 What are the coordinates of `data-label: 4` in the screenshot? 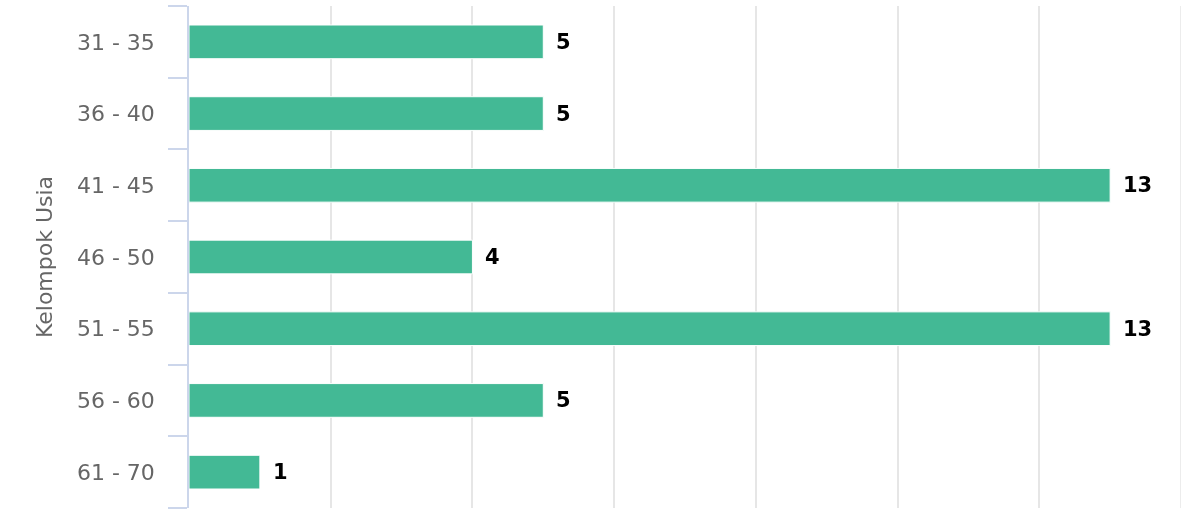 It's located at (492, 257).